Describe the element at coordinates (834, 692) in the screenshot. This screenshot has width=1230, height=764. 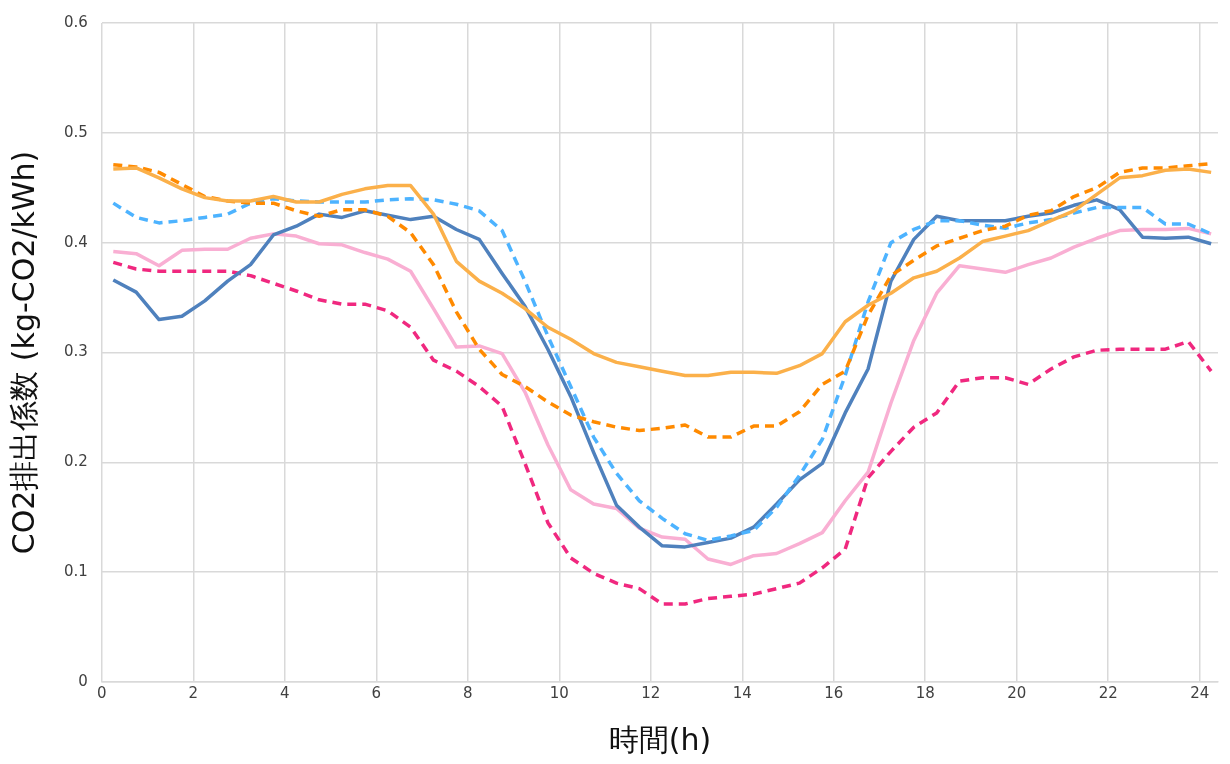
I see `x-tick-label: 16` at that location.